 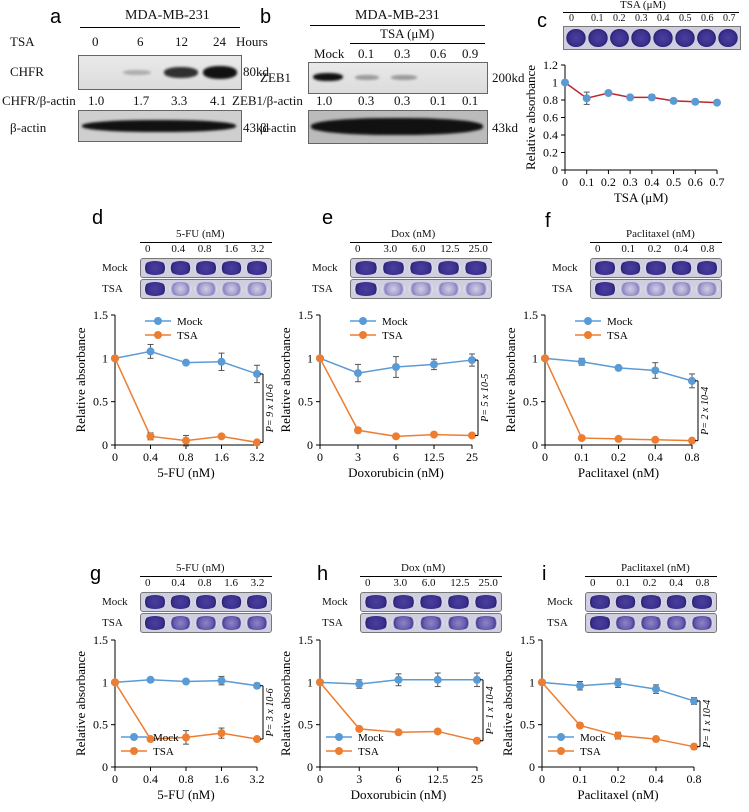 I want to click on dose-label: 0.4, so click(x=676, y=583).